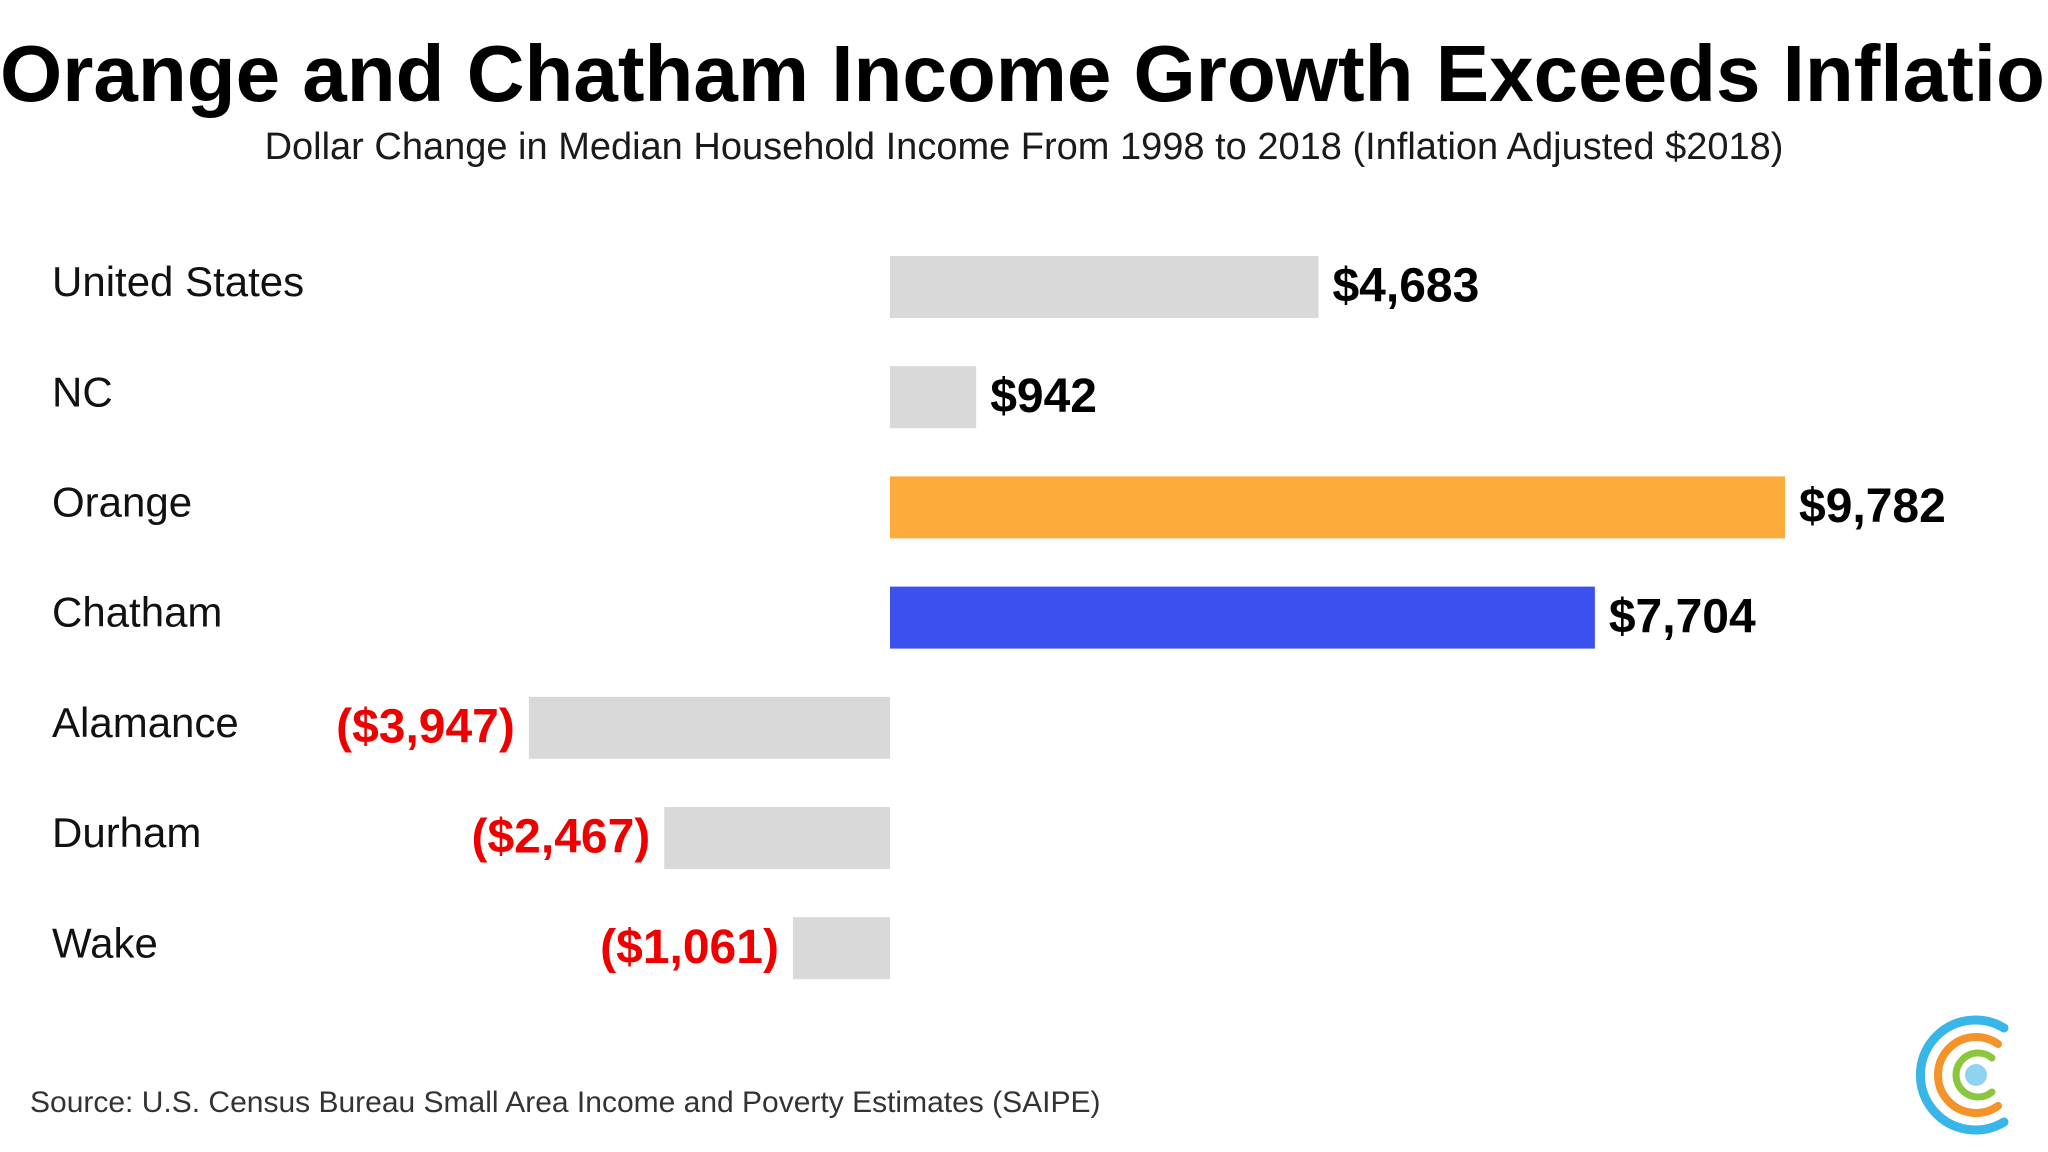  I want to click on value-label: ($3,947), so click(425, 726).